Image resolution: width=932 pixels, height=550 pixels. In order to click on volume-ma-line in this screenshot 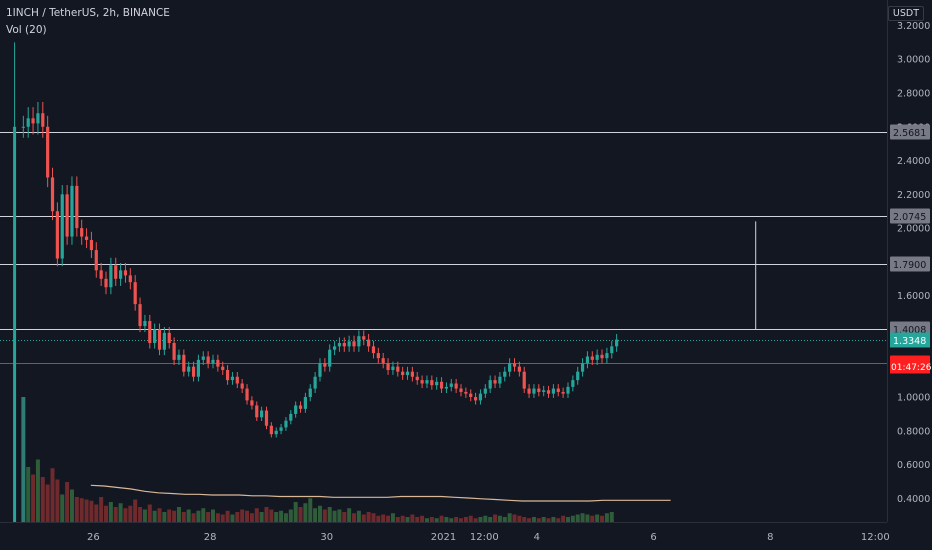, I will do `click(380, 493)`.